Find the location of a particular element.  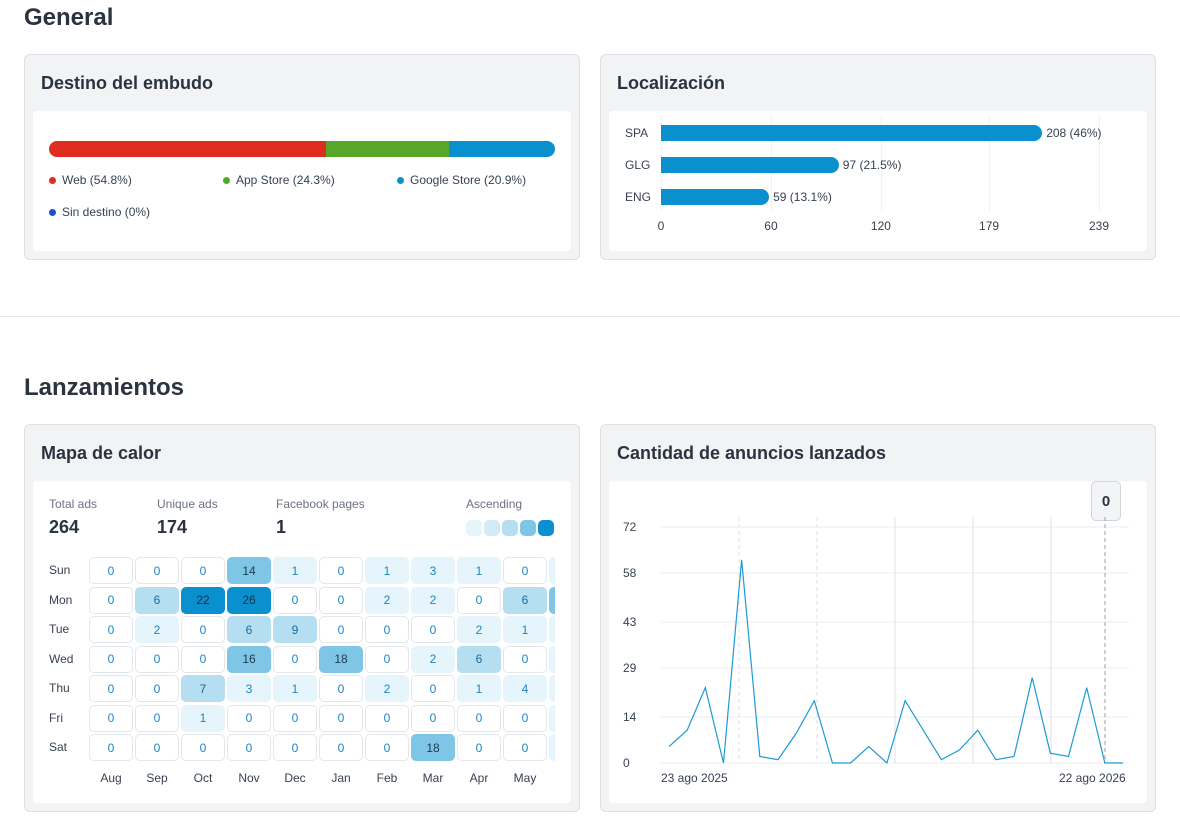

heatmap-cell: 22 is located at coordinates (203, 600).